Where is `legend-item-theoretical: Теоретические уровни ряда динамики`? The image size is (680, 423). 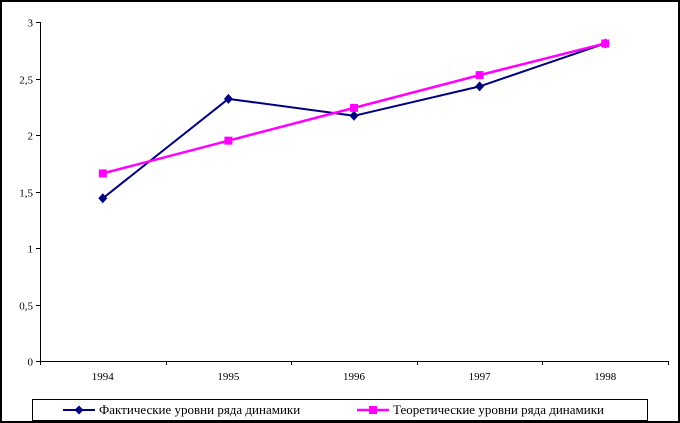 legend-item-theoretical: Теоретические уровни ряда динамики is located at coordinates (480, 410).